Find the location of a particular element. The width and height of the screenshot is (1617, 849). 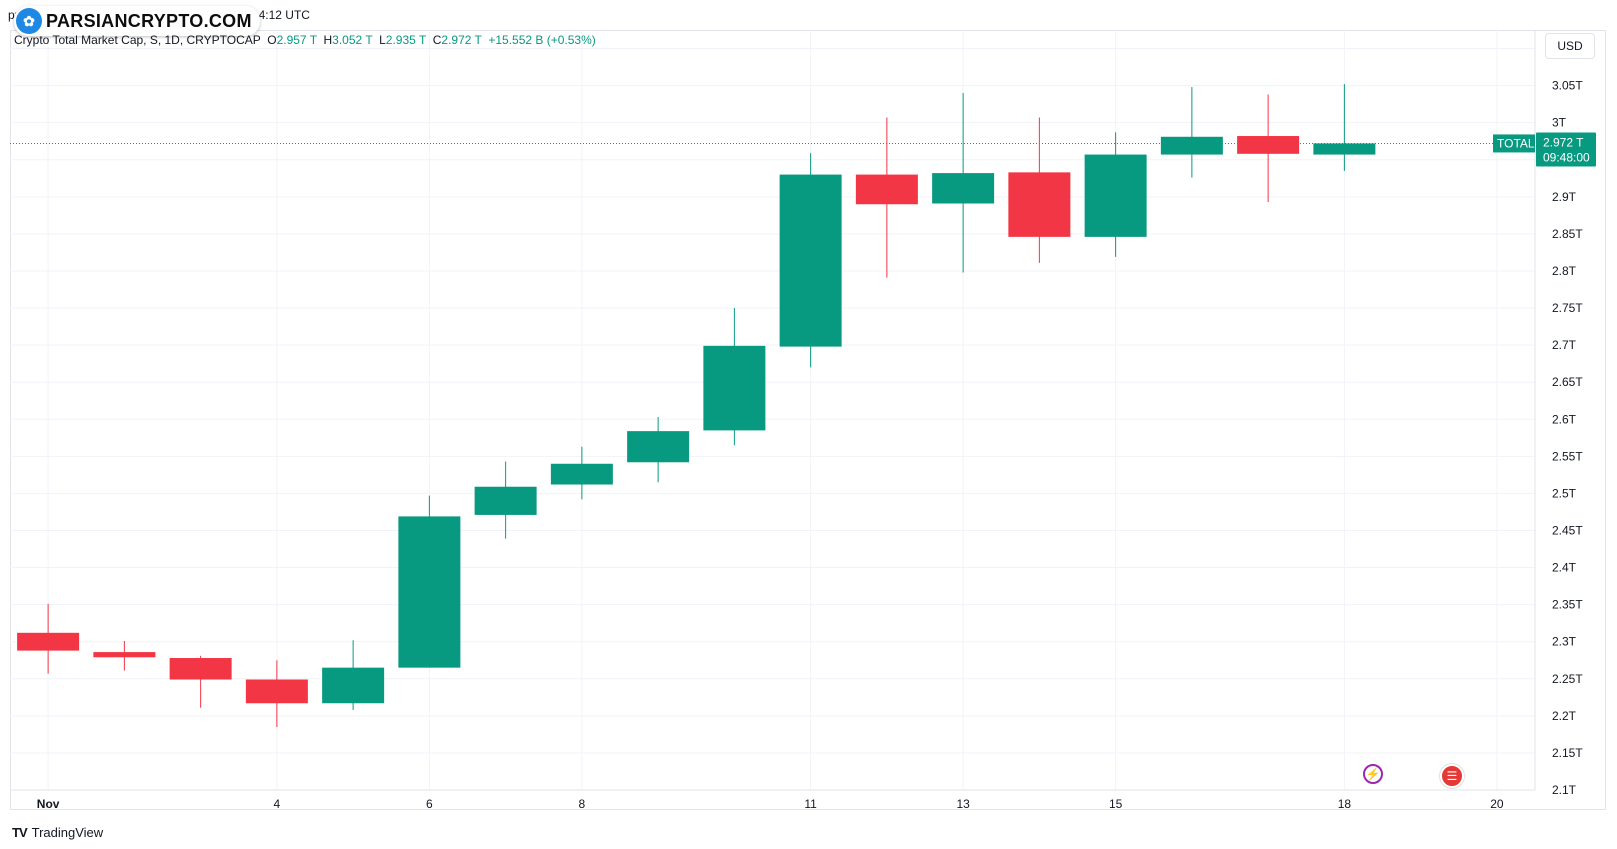

y-tick-label: 2.5T is located at coordinates (1564, 493).